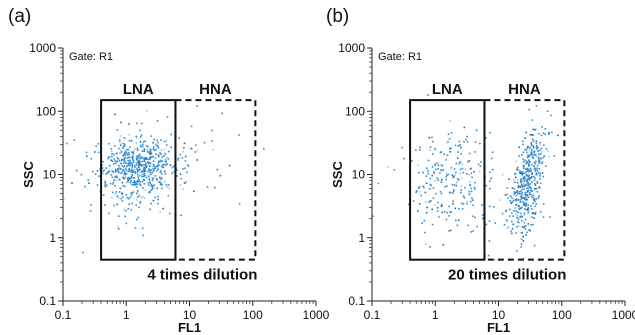  What do you see at coordinates (28, 174) in the screenshot?
I see `y-axis-title: SSC` at bounding box center [28, 174].